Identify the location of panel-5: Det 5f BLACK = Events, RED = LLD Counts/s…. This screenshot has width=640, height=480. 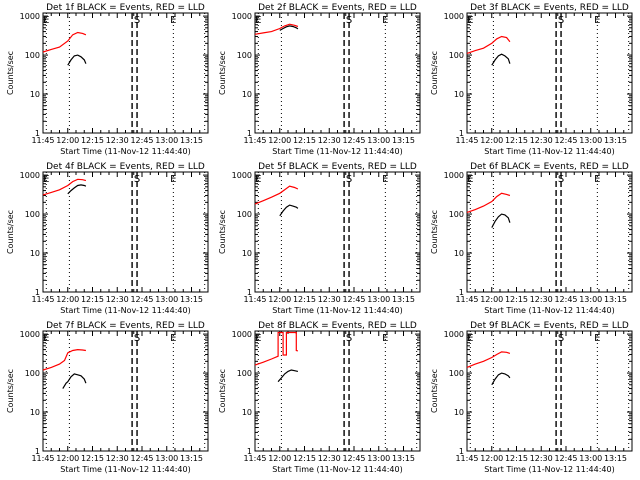
(319, 238).